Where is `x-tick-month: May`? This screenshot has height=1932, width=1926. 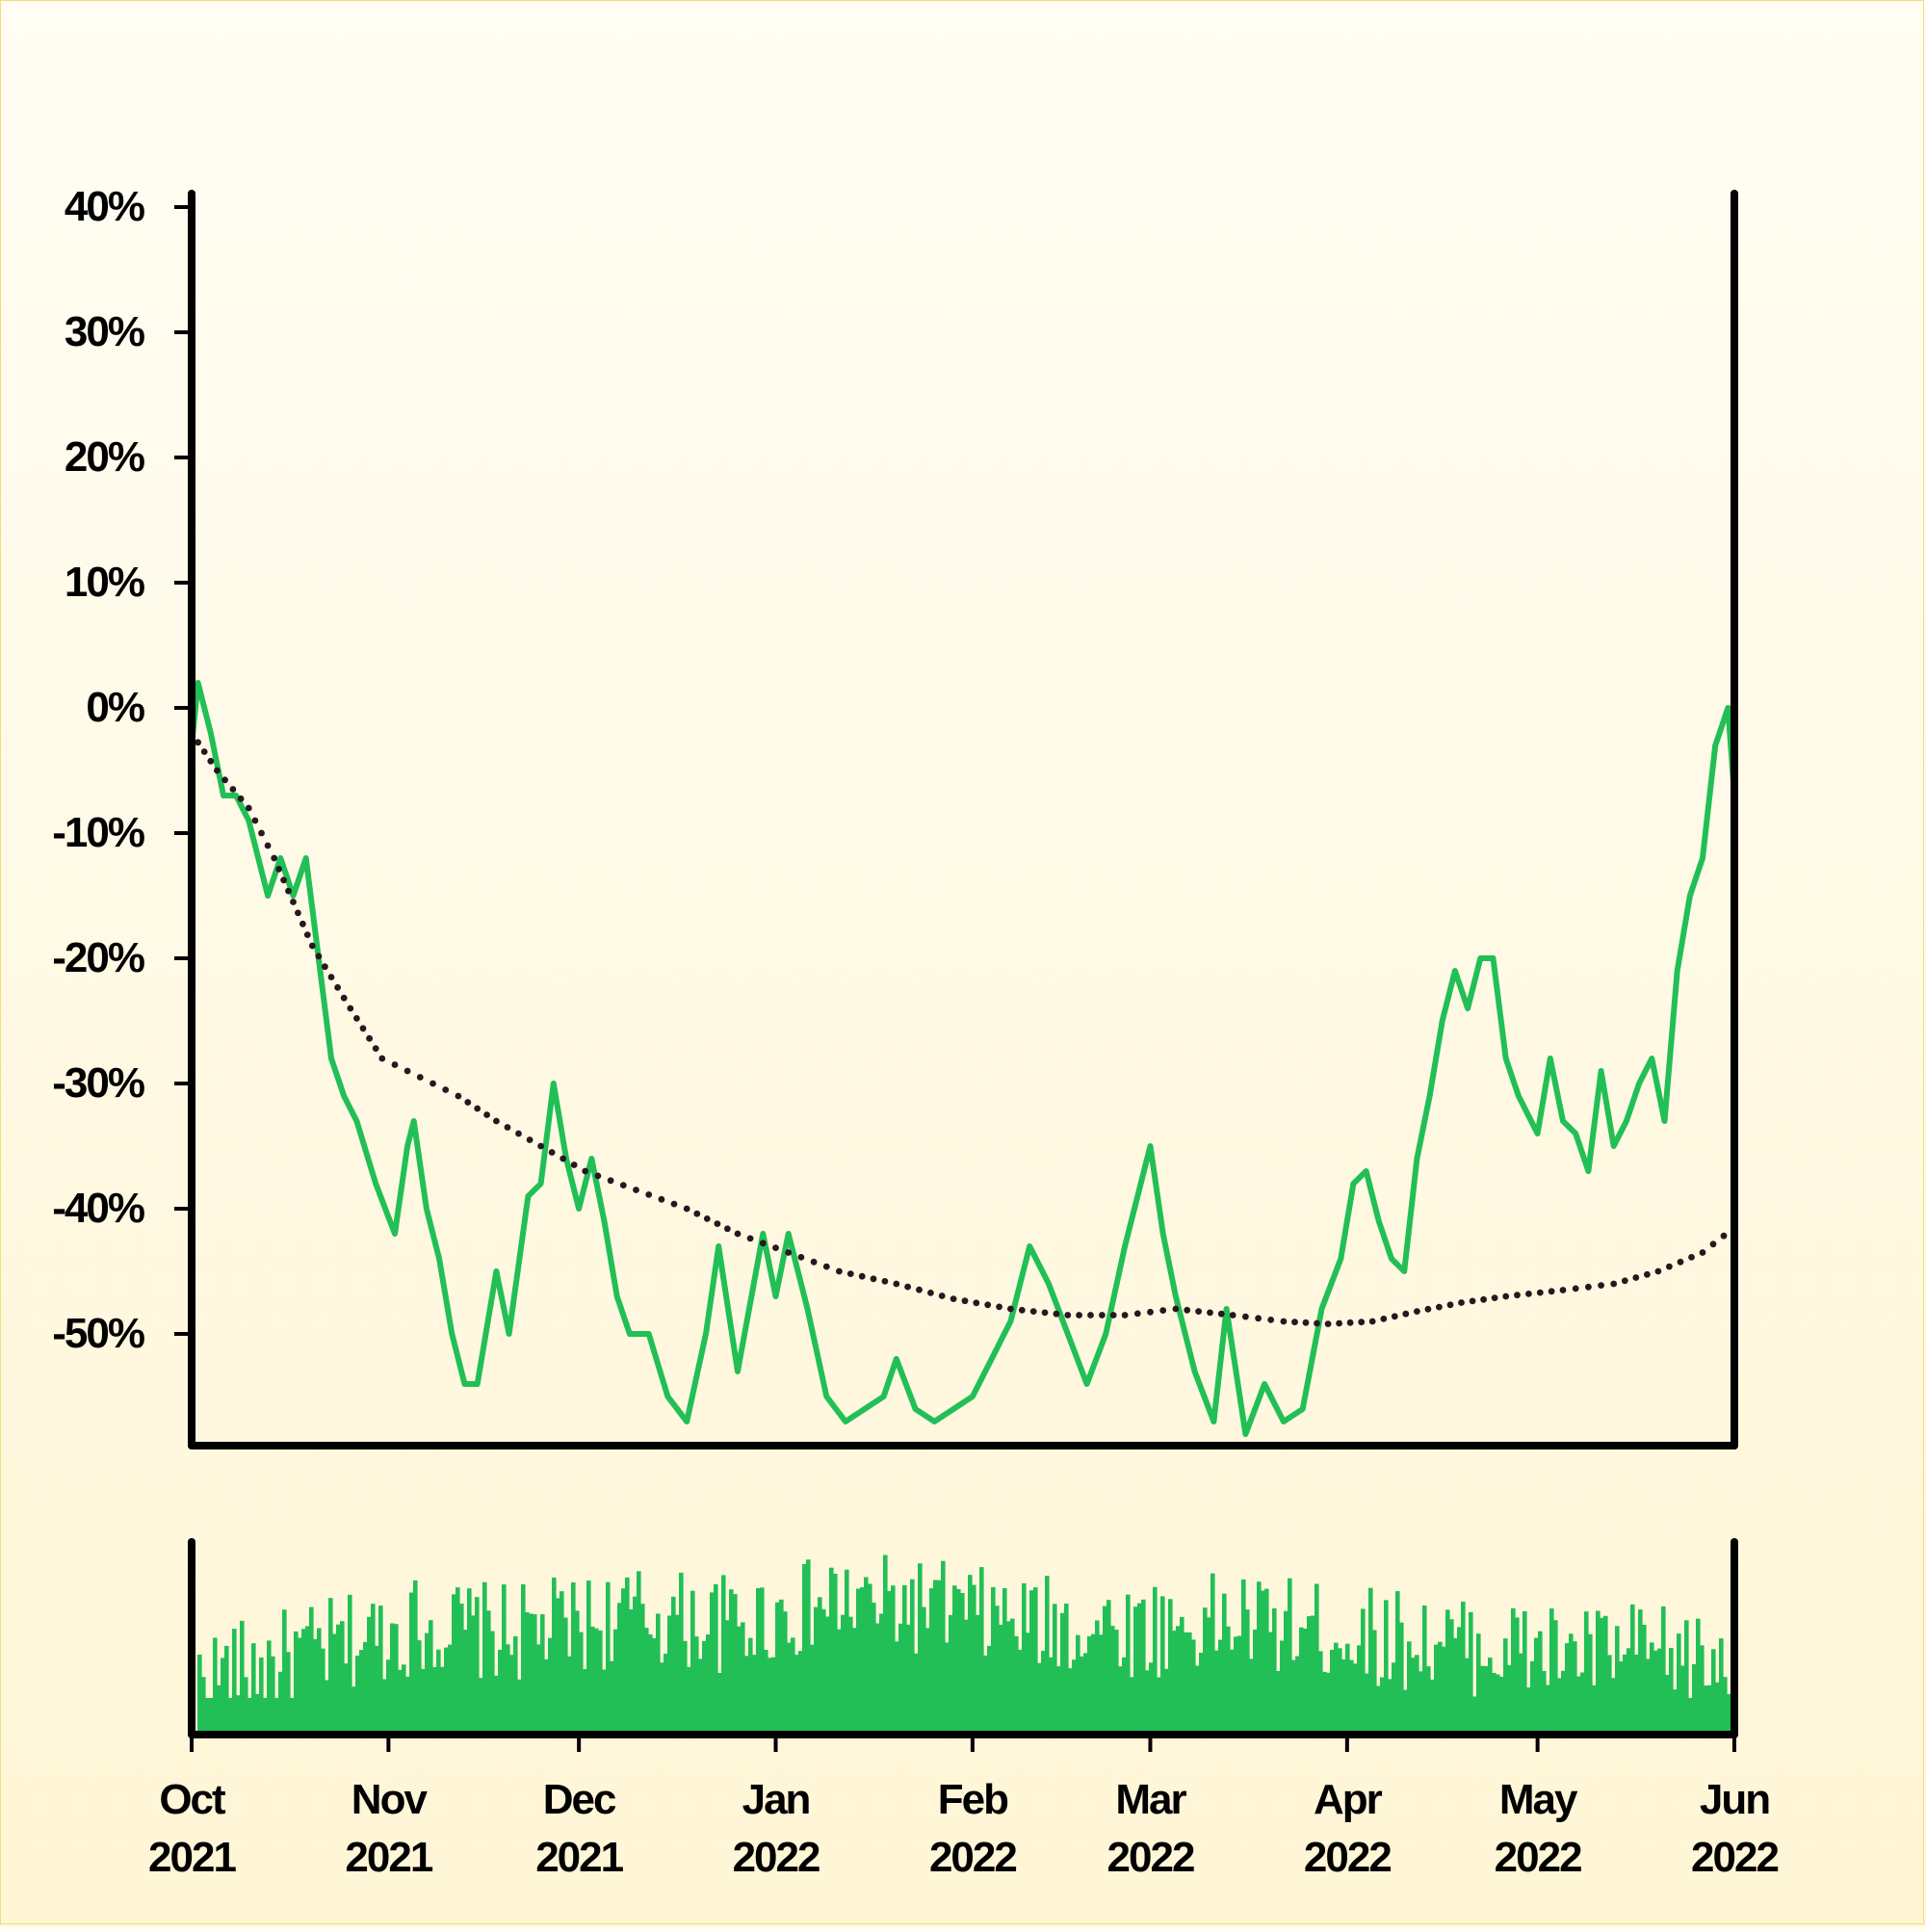 x-tick-month: May is located at coordinates (1538, 1799).